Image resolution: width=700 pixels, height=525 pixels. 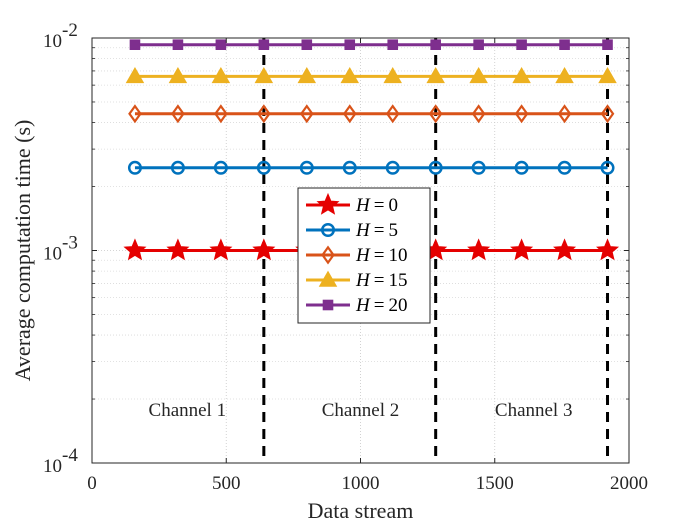 What do you see at coordinates (226, 483) in the screenshot?
I see `x-tick-label: 500` at bounding box center [226, 483].